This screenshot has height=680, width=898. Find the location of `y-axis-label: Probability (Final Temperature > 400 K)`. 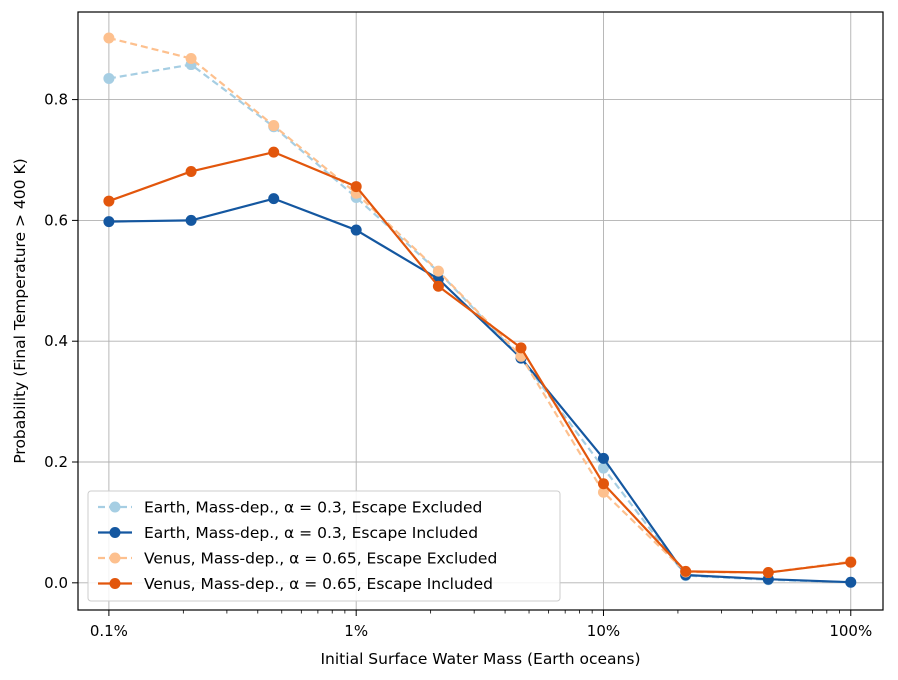

y-axis-label: Probability (Final Temperature > 400 K) is located at coordinates (20, 310).